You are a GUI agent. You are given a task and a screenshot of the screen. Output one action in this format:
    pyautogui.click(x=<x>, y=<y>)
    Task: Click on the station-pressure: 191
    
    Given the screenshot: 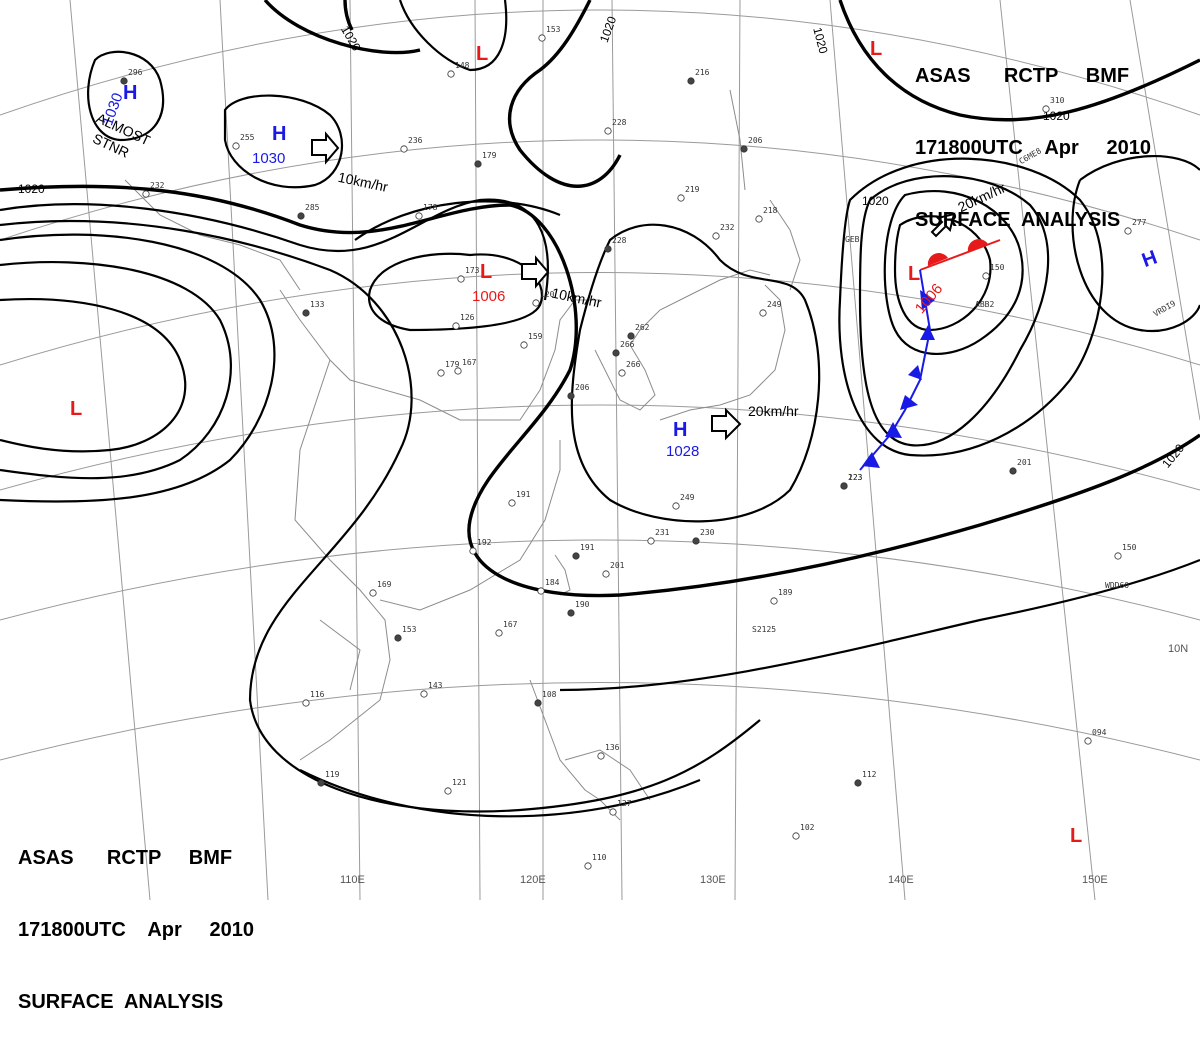 What is the action you would take?
    pyautogui.click(x=523, y=494)
    